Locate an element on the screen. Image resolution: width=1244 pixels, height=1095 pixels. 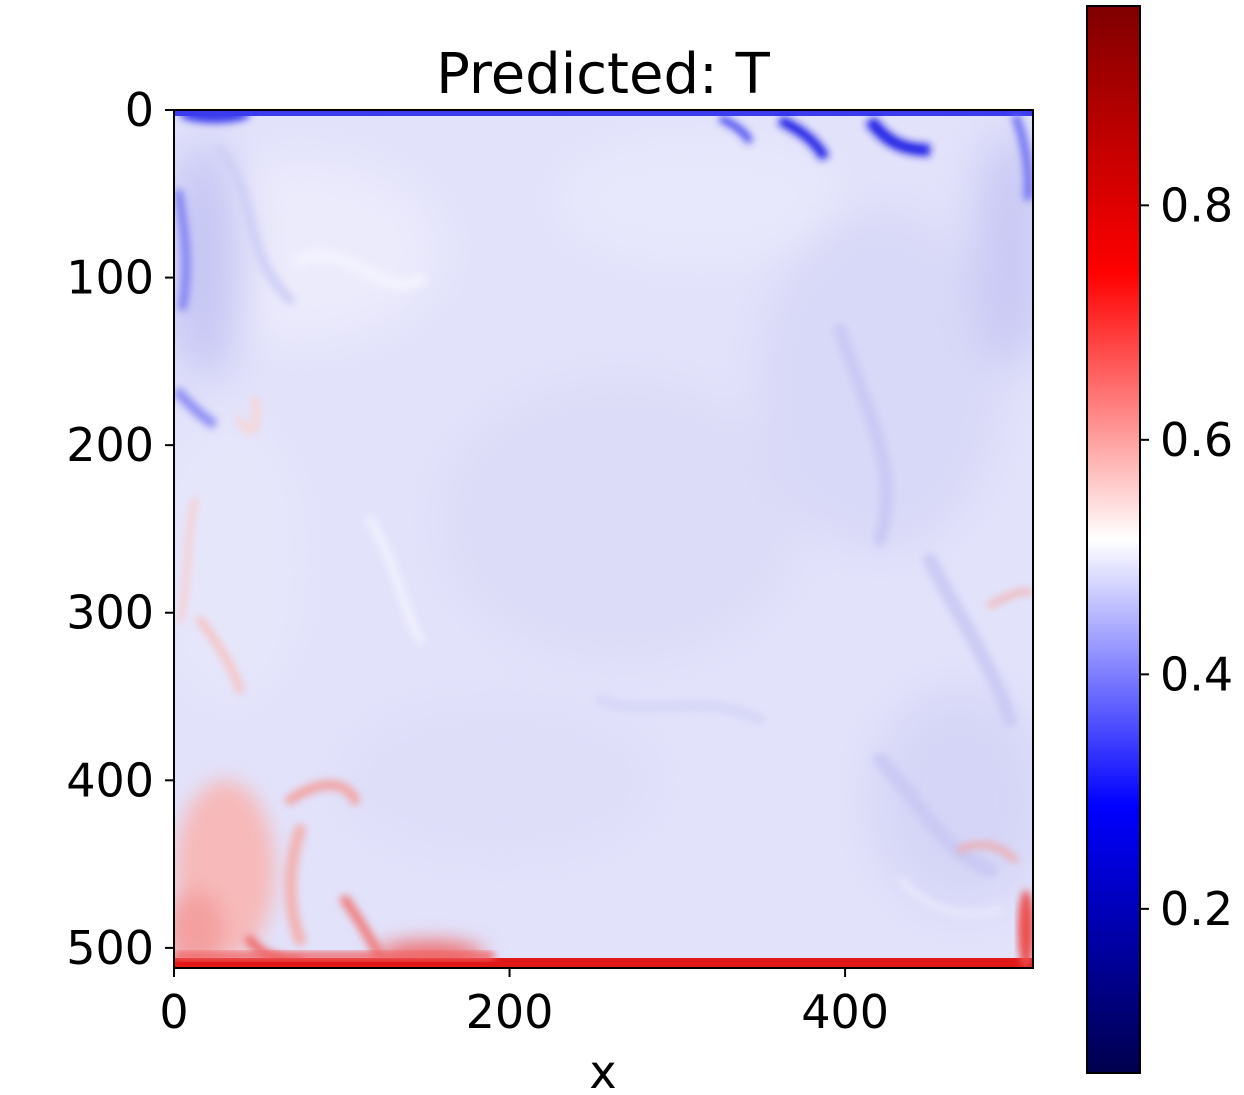
colorbar-tick-label: 0.2 is located at coordinates (1196, 909).